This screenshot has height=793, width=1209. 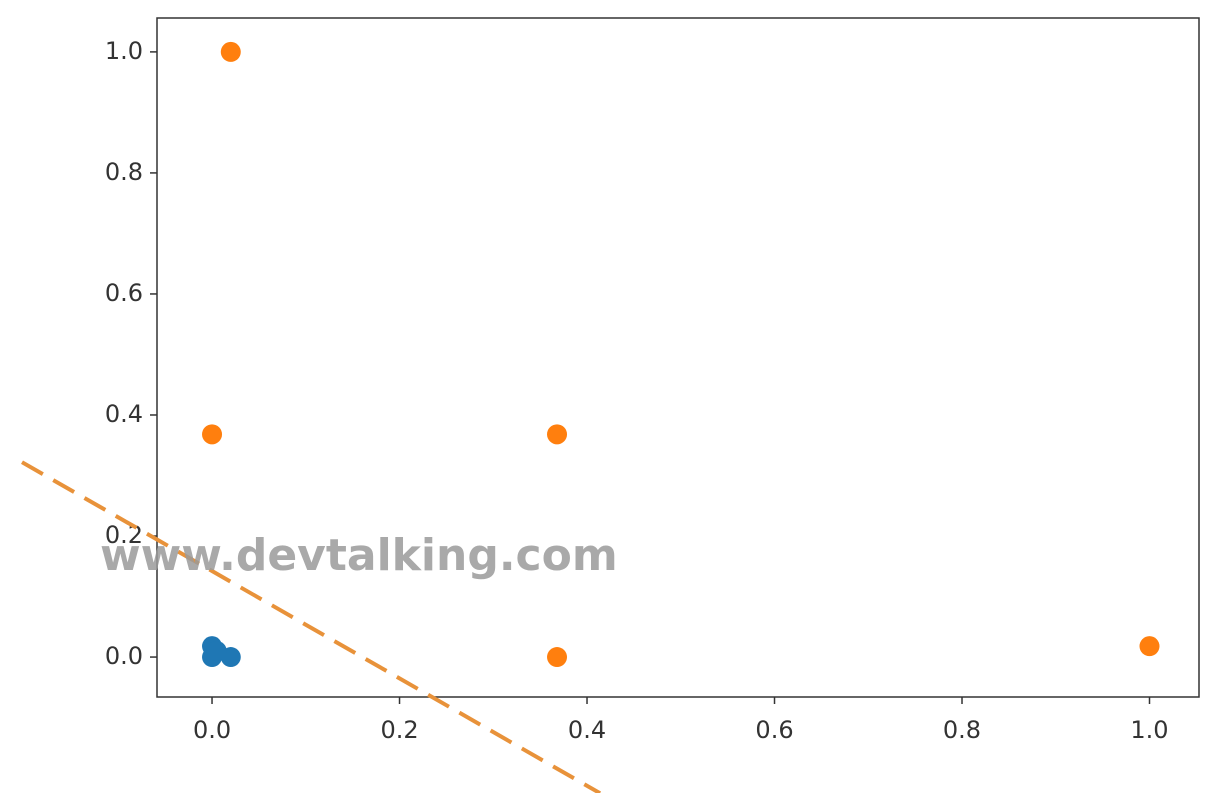 What do you see at coordinates (124, 51) in the screenshot?
I see `y-tick-label: 1.0` at bounding box center [124, 51].